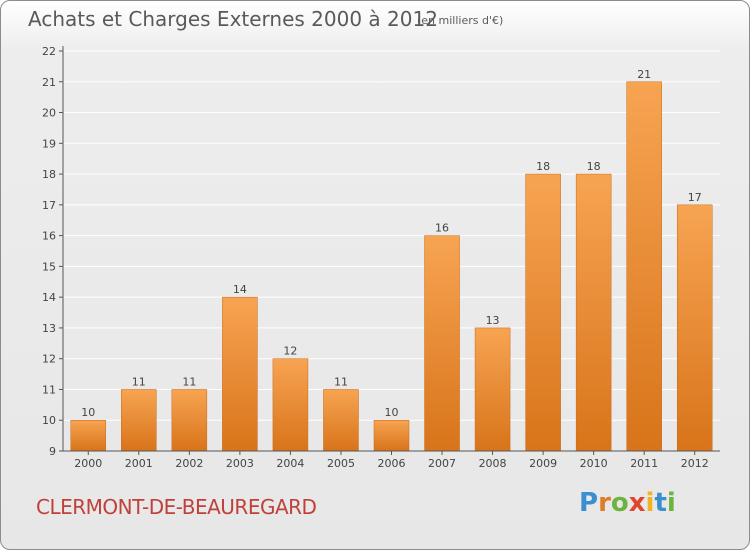 The height and width of the screenshot is (550, 750). I want to click on data-label: 16, so click(442, 228).